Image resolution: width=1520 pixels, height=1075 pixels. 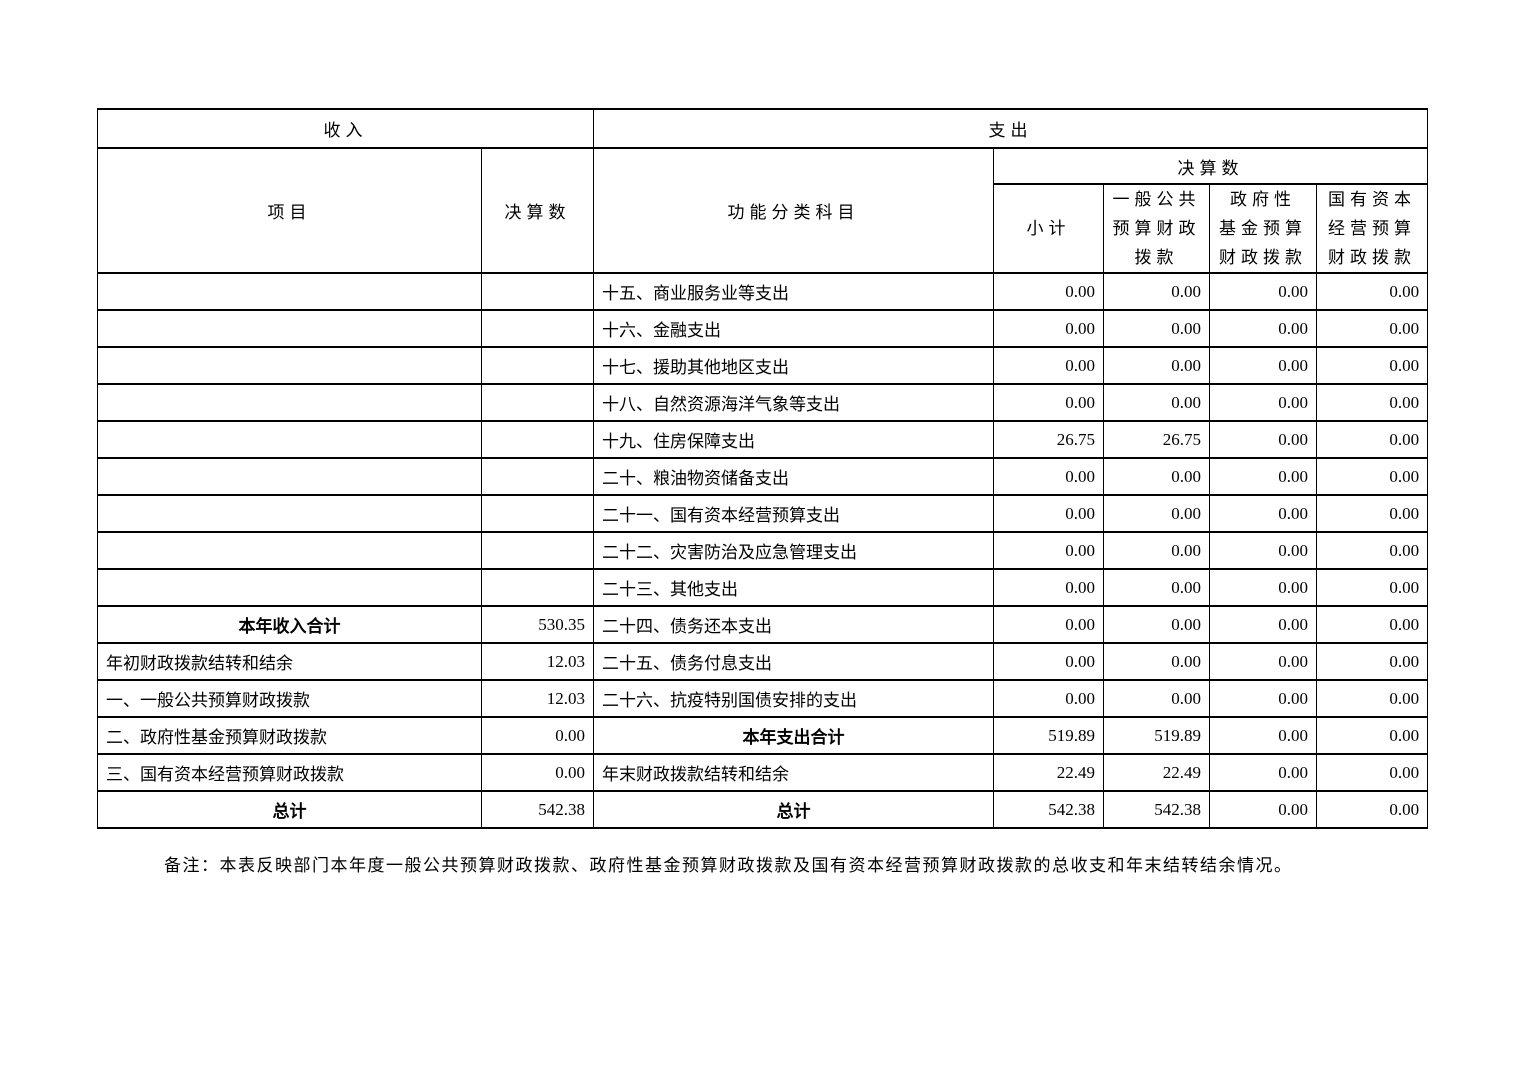 I want to click on income-item-cell: 一、一般公共预算财政拨款, so click(x=289, y=698).